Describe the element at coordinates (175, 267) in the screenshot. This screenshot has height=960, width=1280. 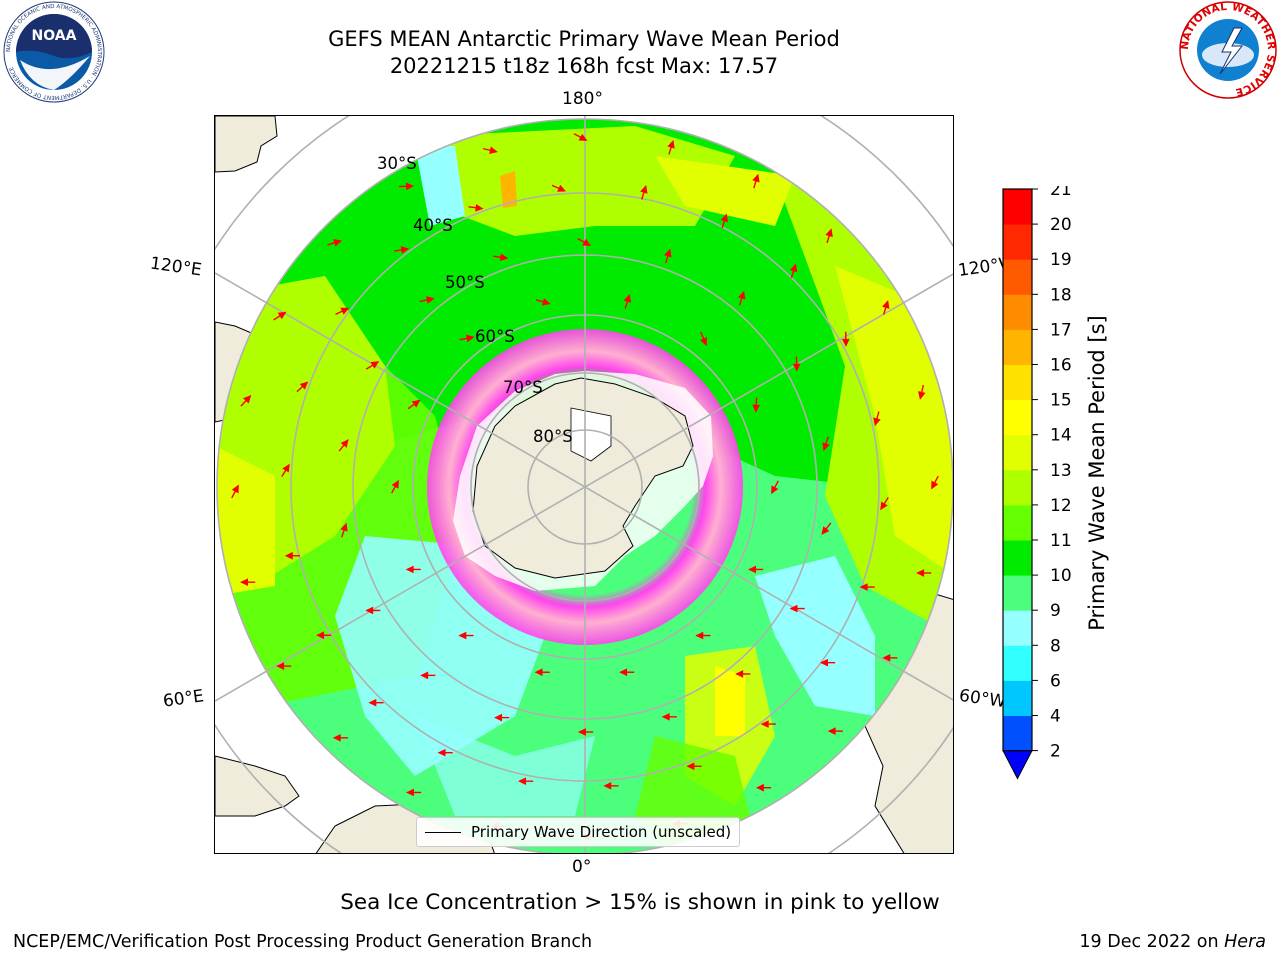
I see `lon-label-120e: 120°E` at that location.